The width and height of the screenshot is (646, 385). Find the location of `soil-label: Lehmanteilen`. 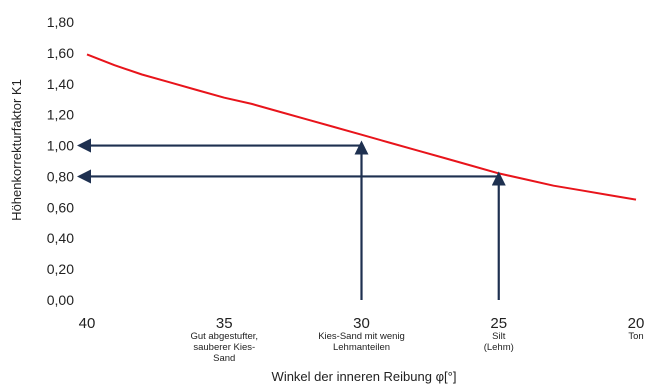

soil-label: Lehmanteilen is located at coordinates (361, 347).